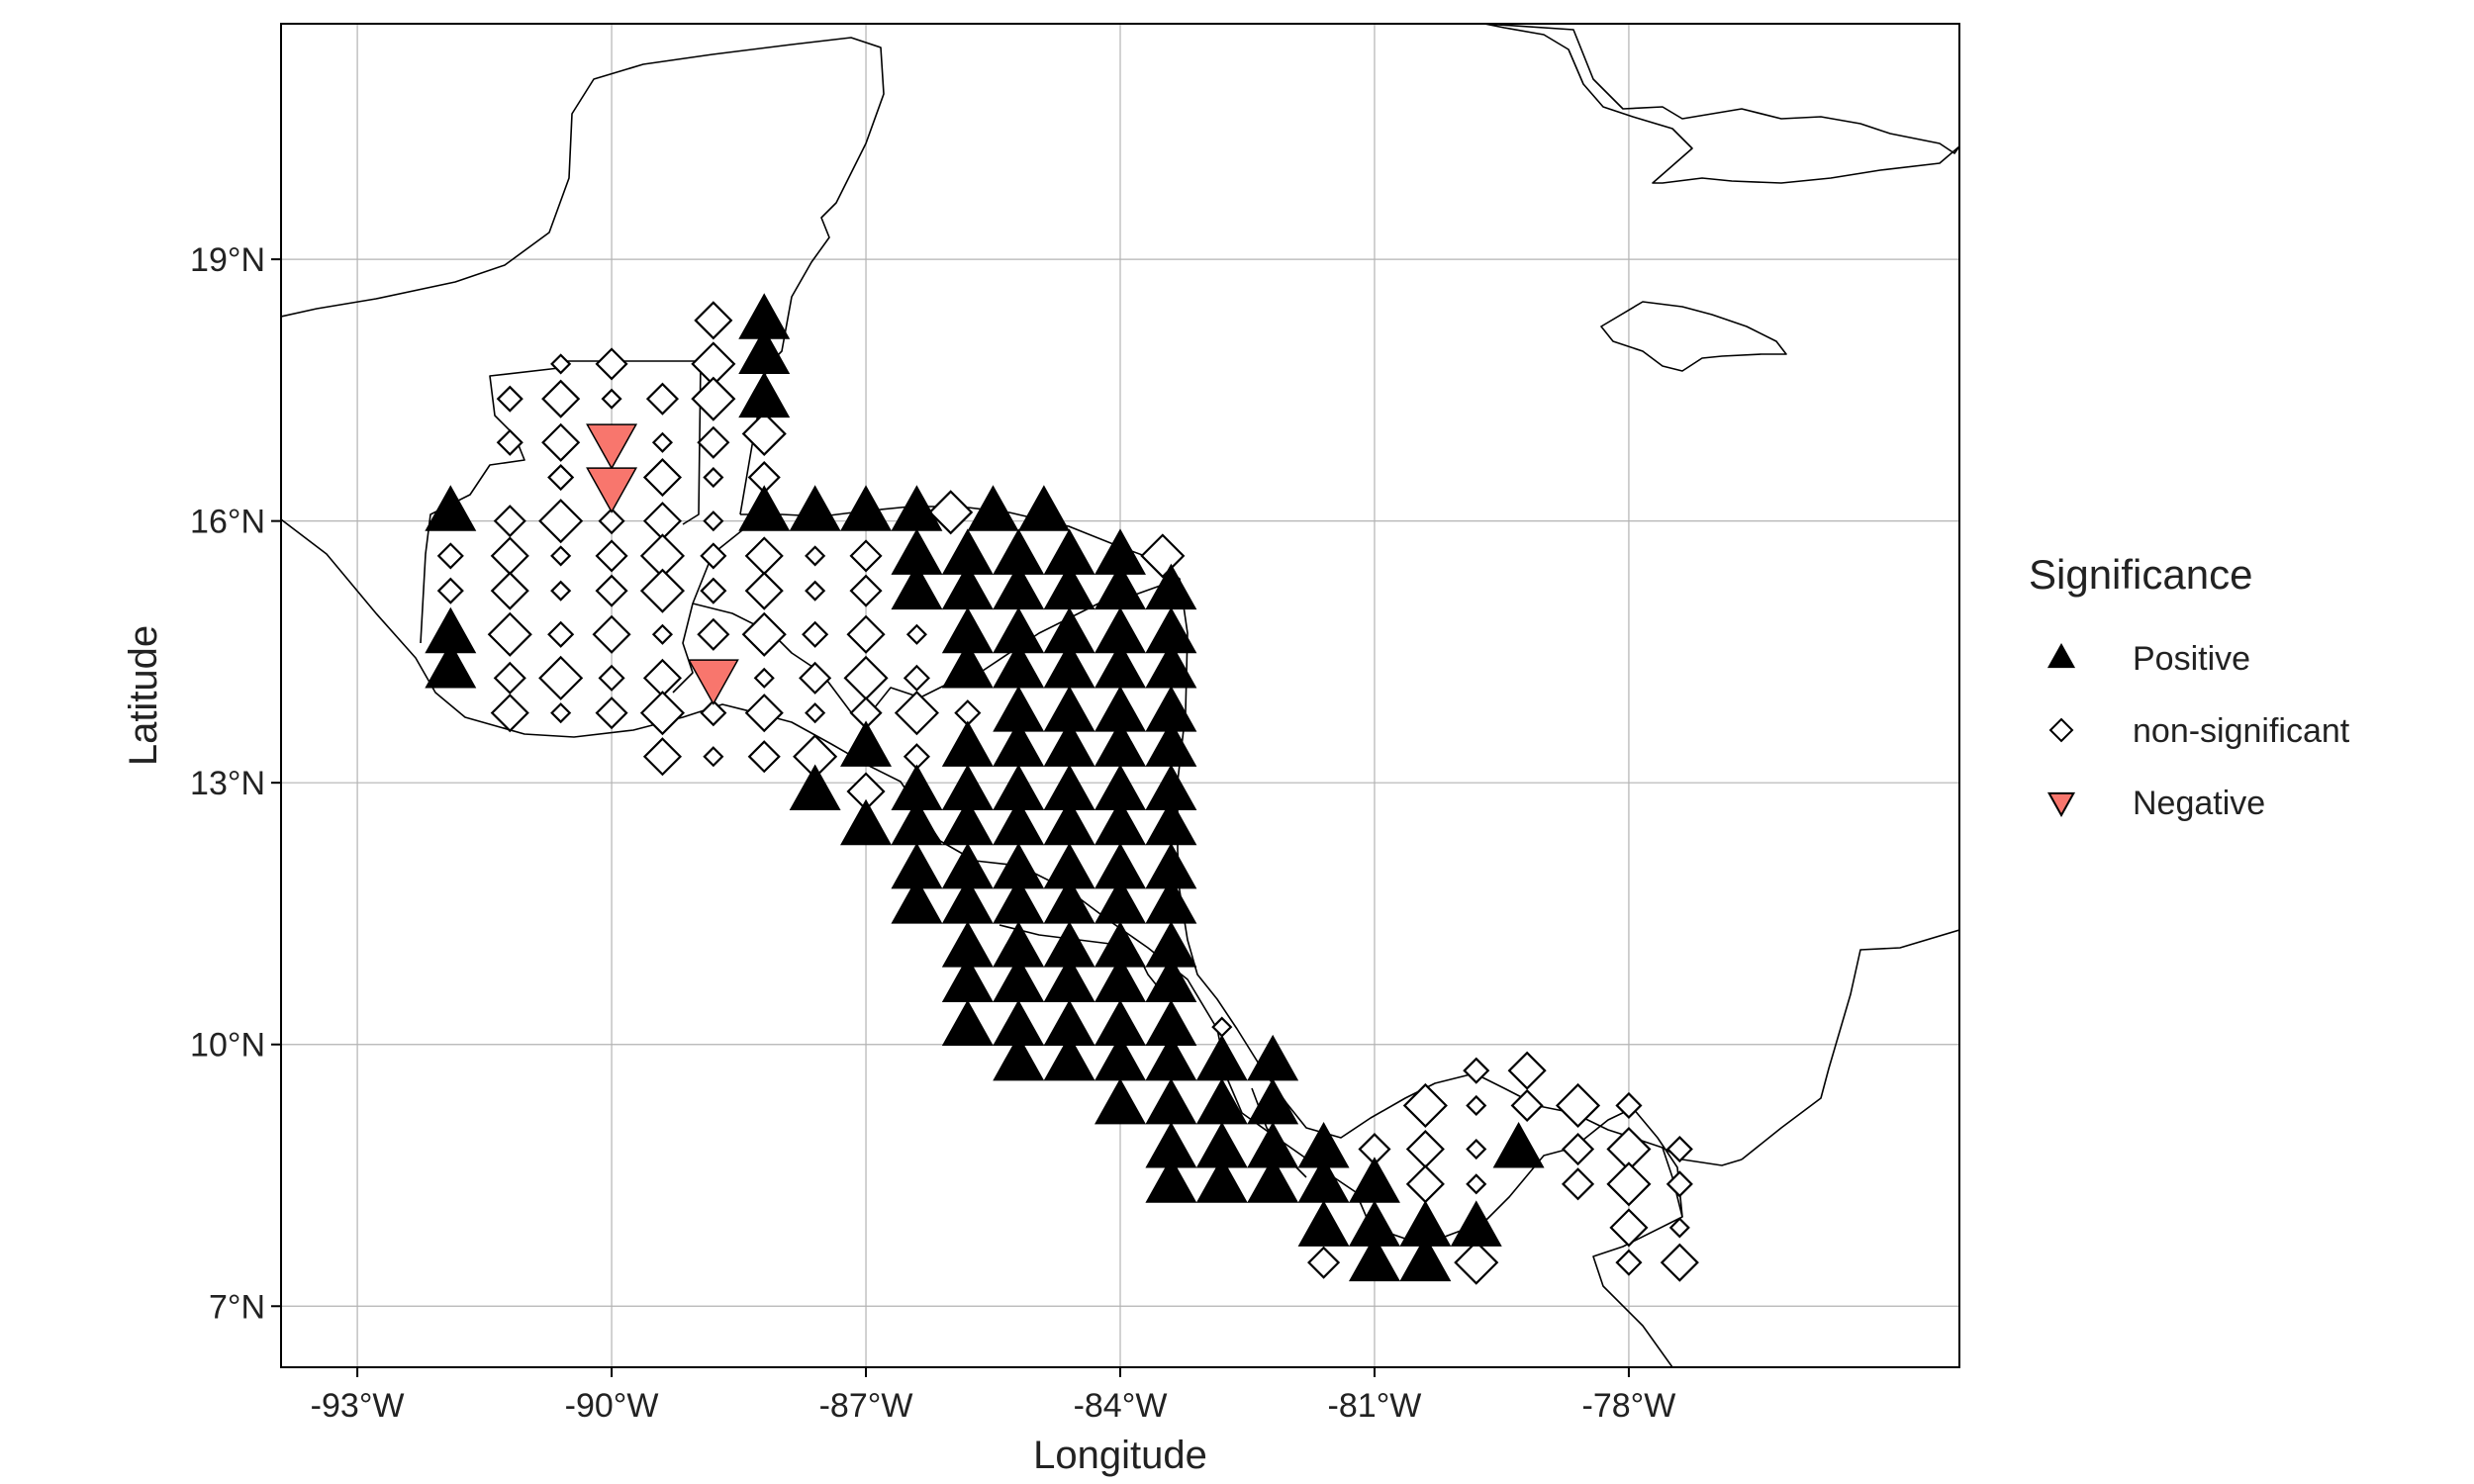  Describe the element at coordinates (1694, 336) in the screenshot. I see `coastline-jamaica` at that location.